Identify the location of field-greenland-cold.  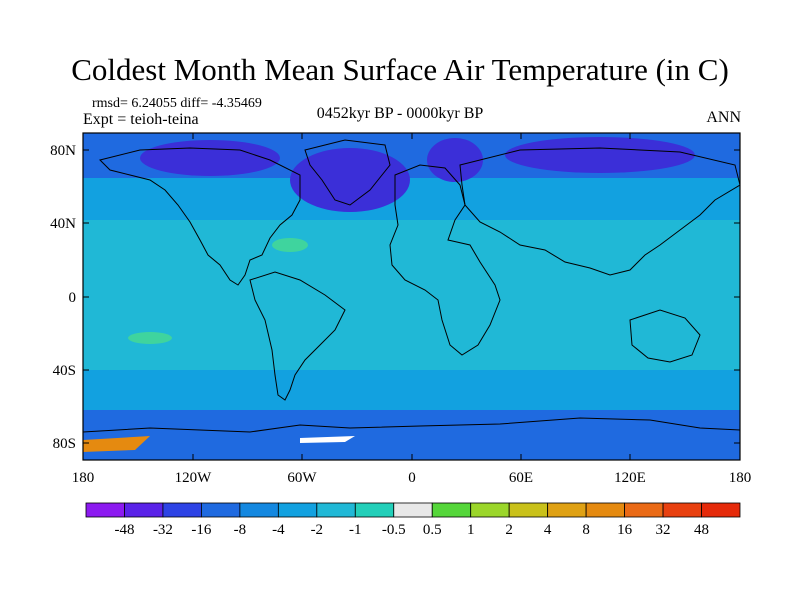
(350, 180).